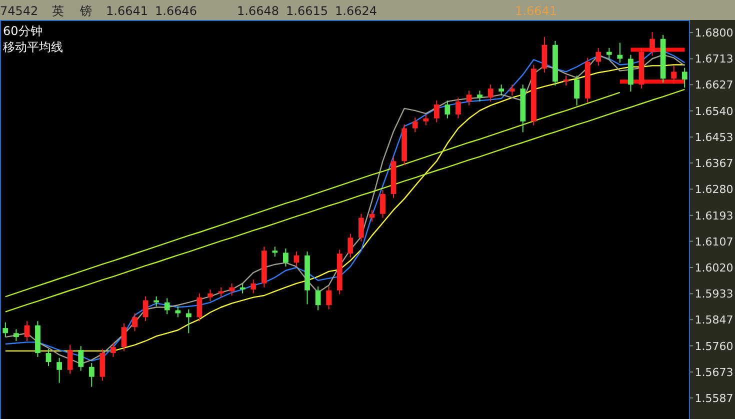 The image size is (735, 419). What do you see at coordinates (714, 294) in the screenshot?
I see `y-tick-label: 1.5933` at bounding box center [714, 294].